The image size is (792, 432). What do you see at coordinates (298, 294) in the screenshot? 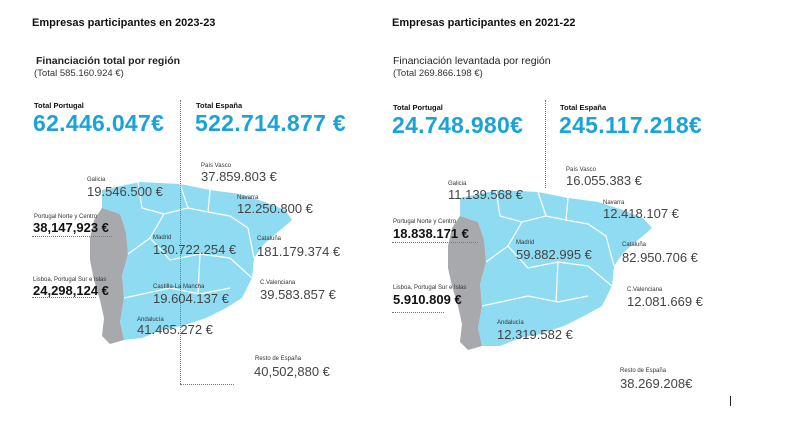
I see `left-valenciana-value: 39.583.857 €` at bounding box center [298, 294].